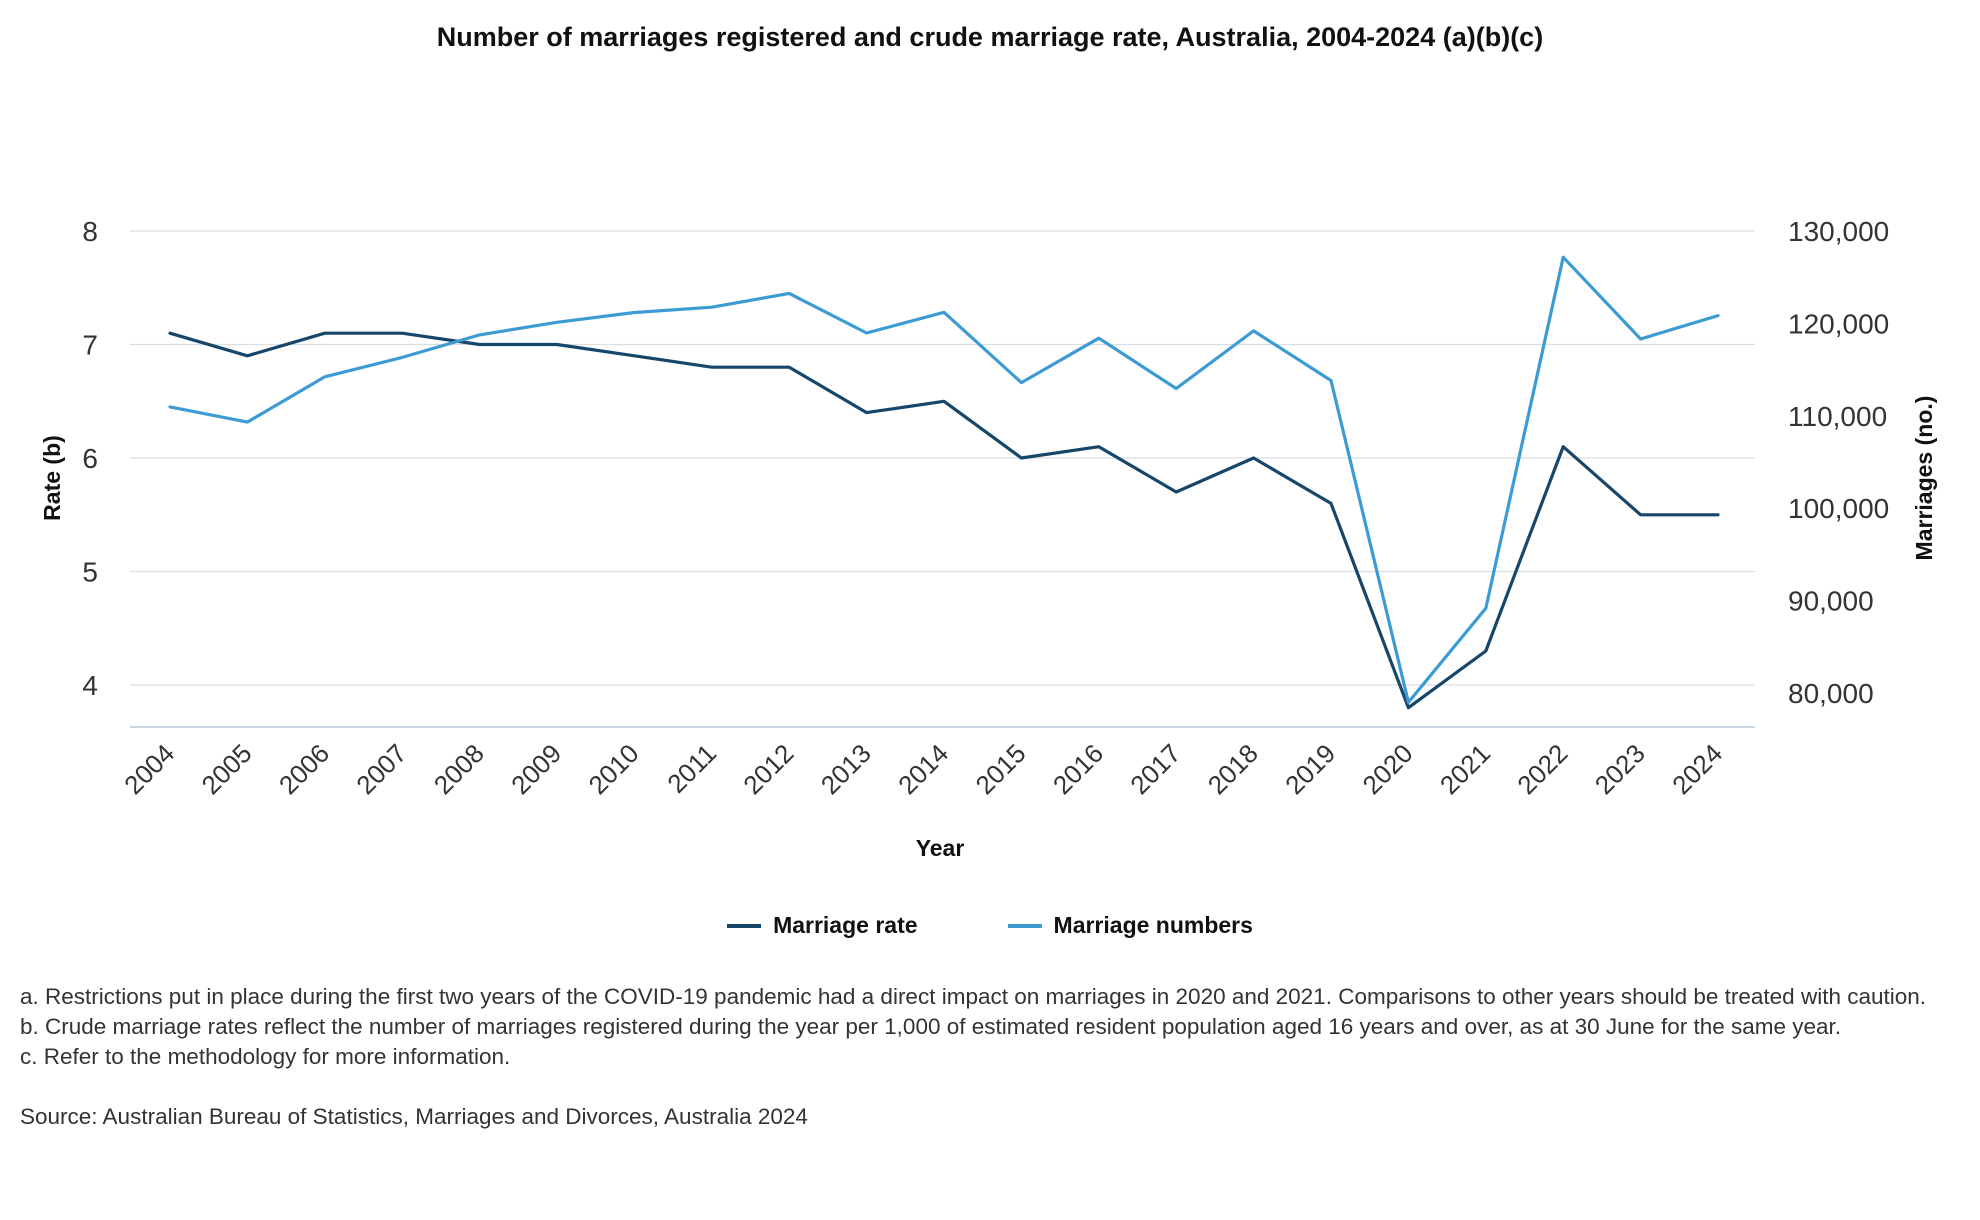 The height and width of the screenshot is (1220, 1980). Describe the element at coordinates (1838, 462) in the screenshot. I see `right-y-axis: 130,000 120,000 110,000 100,000 90,000 80,000` at that location.